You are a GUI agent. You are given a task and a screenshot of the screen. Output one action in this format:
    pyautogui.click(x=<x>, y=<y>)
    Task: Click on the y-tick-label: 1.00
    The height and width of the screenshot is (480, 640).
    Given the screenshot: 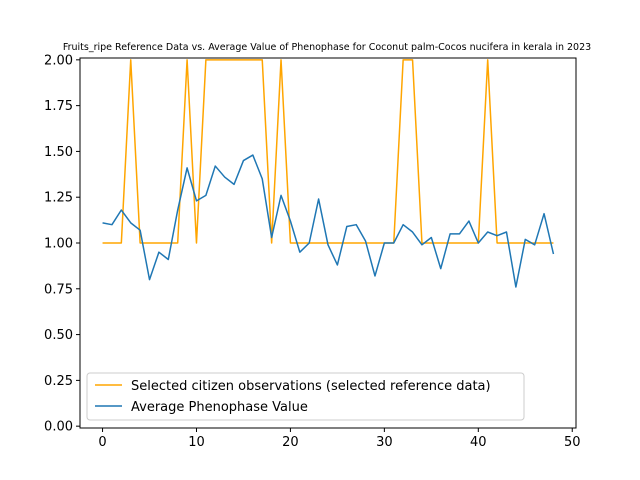 What is the action you would take?
    pyautogui.click(x=58, y=244)
    